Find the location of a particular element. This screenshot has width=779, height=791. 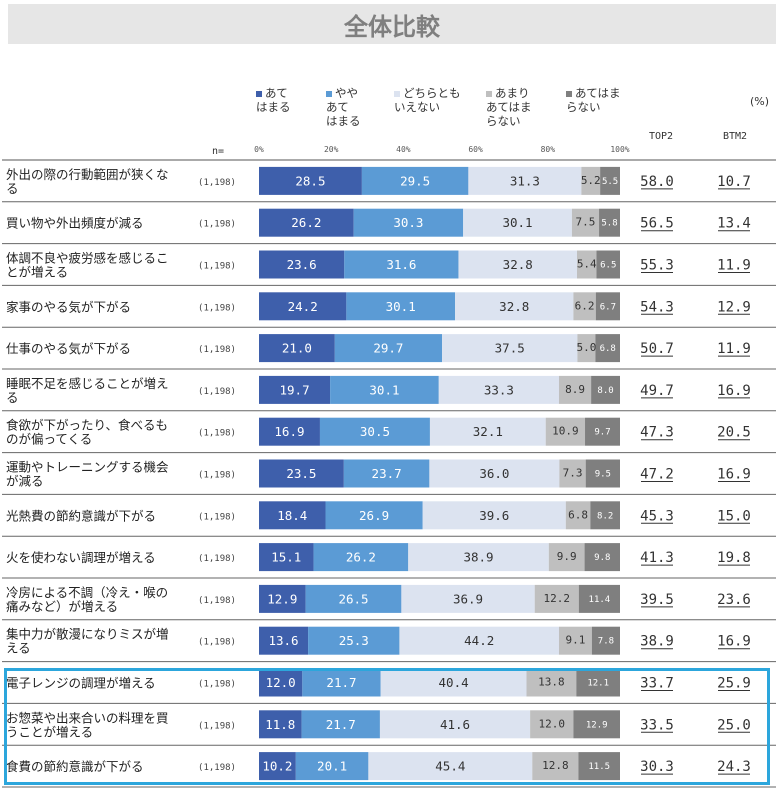

data-label: 20.1 is located at coordinates (332, 766).